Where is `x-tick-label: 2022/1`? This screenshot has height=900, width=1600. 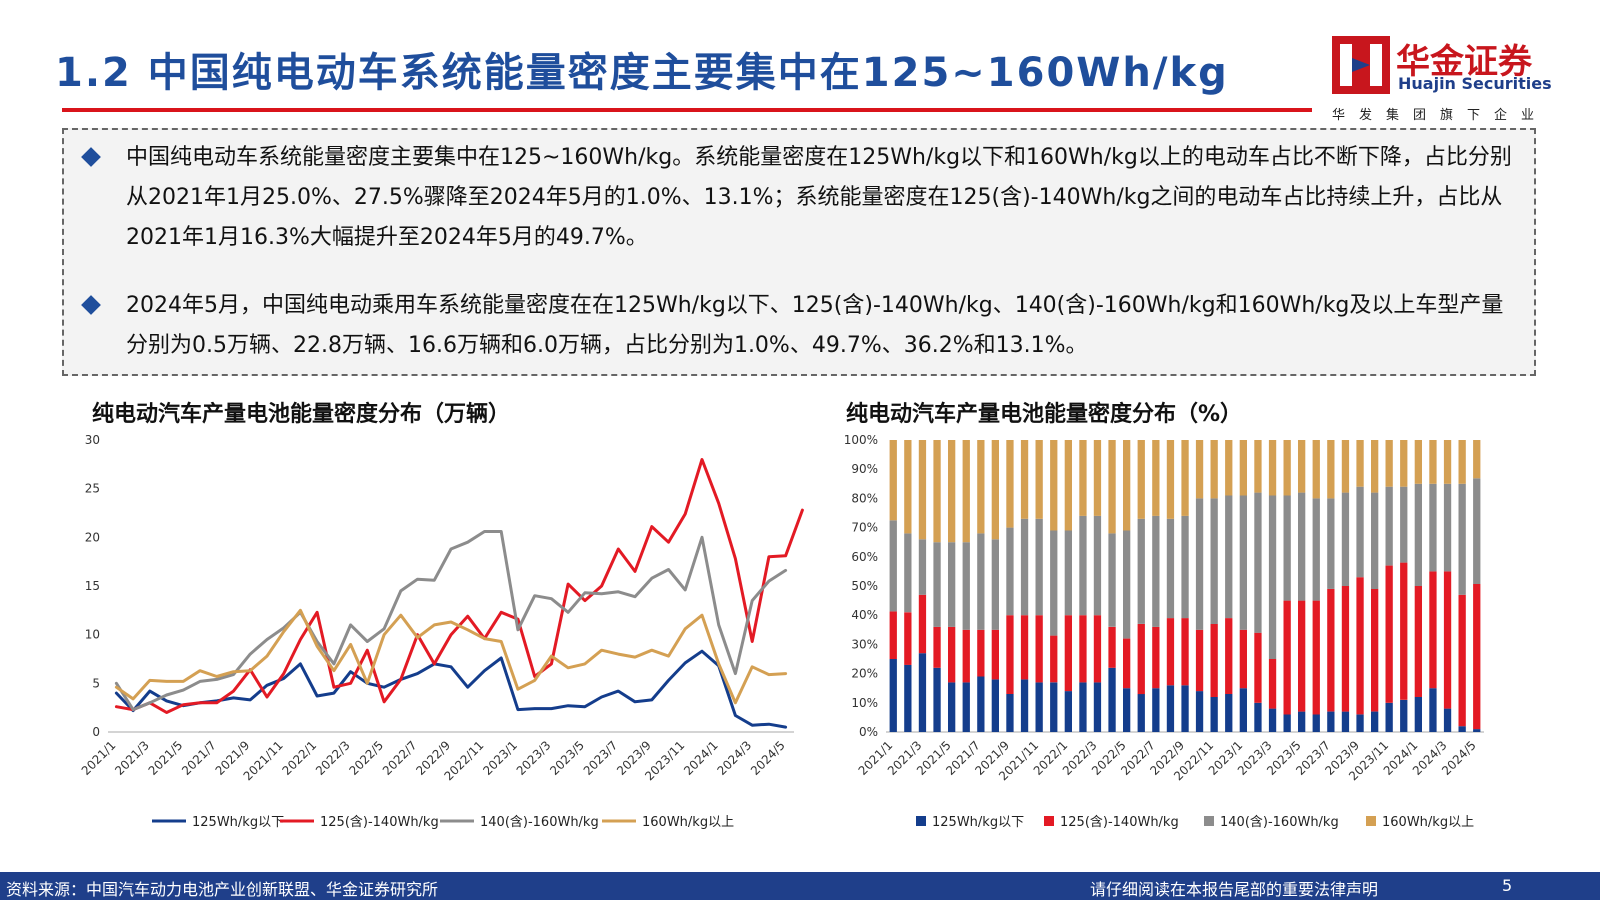 x-tick-label: 2022/1 is located at coordinates (300, 758).